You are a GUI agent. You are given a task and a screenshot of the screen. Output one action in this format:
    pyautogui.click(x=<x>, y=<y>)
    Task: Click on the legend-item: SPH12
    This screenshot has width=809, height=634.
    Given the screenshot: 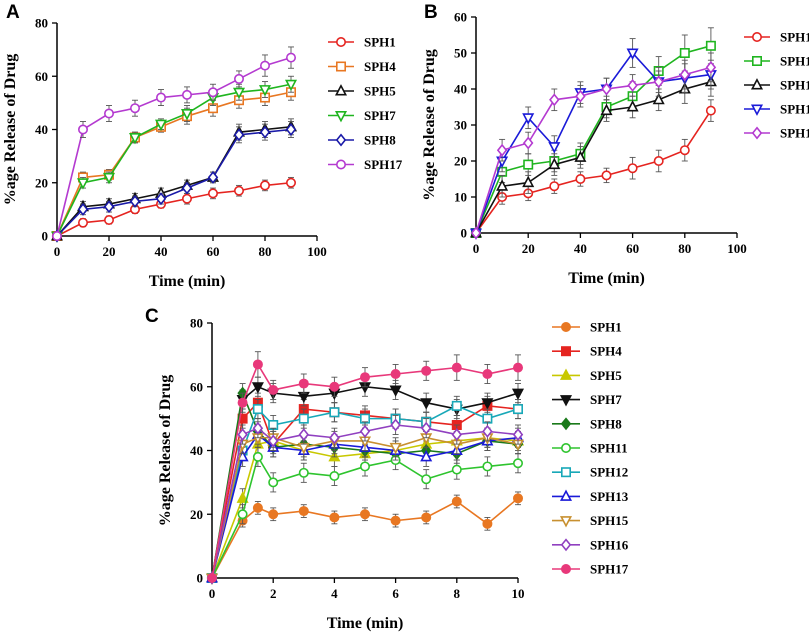 What is the action you would take?
    pyautogui.click(x=590, y=472)
    